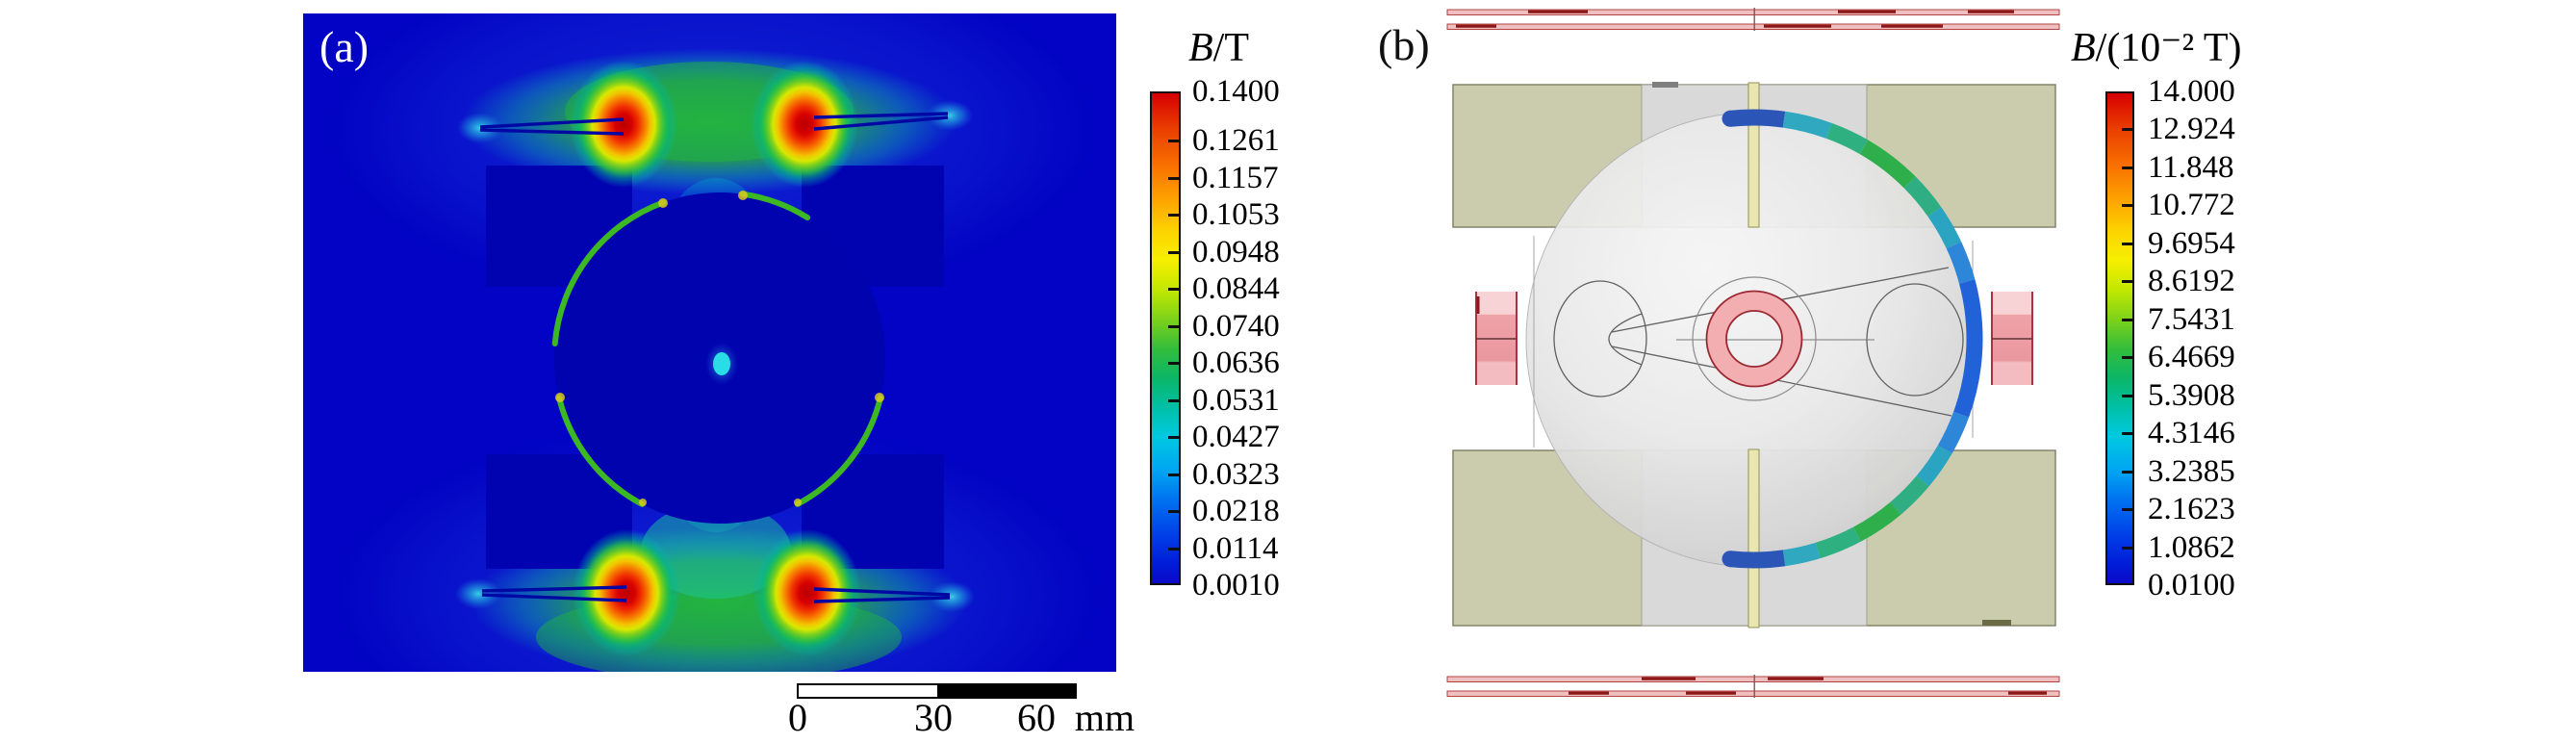 This screenshot has width=2576, height=743. Describe the element at coordinates (1236, 511) in the screenshot. I see `colorbar-a-label: 0.0218` at that location.